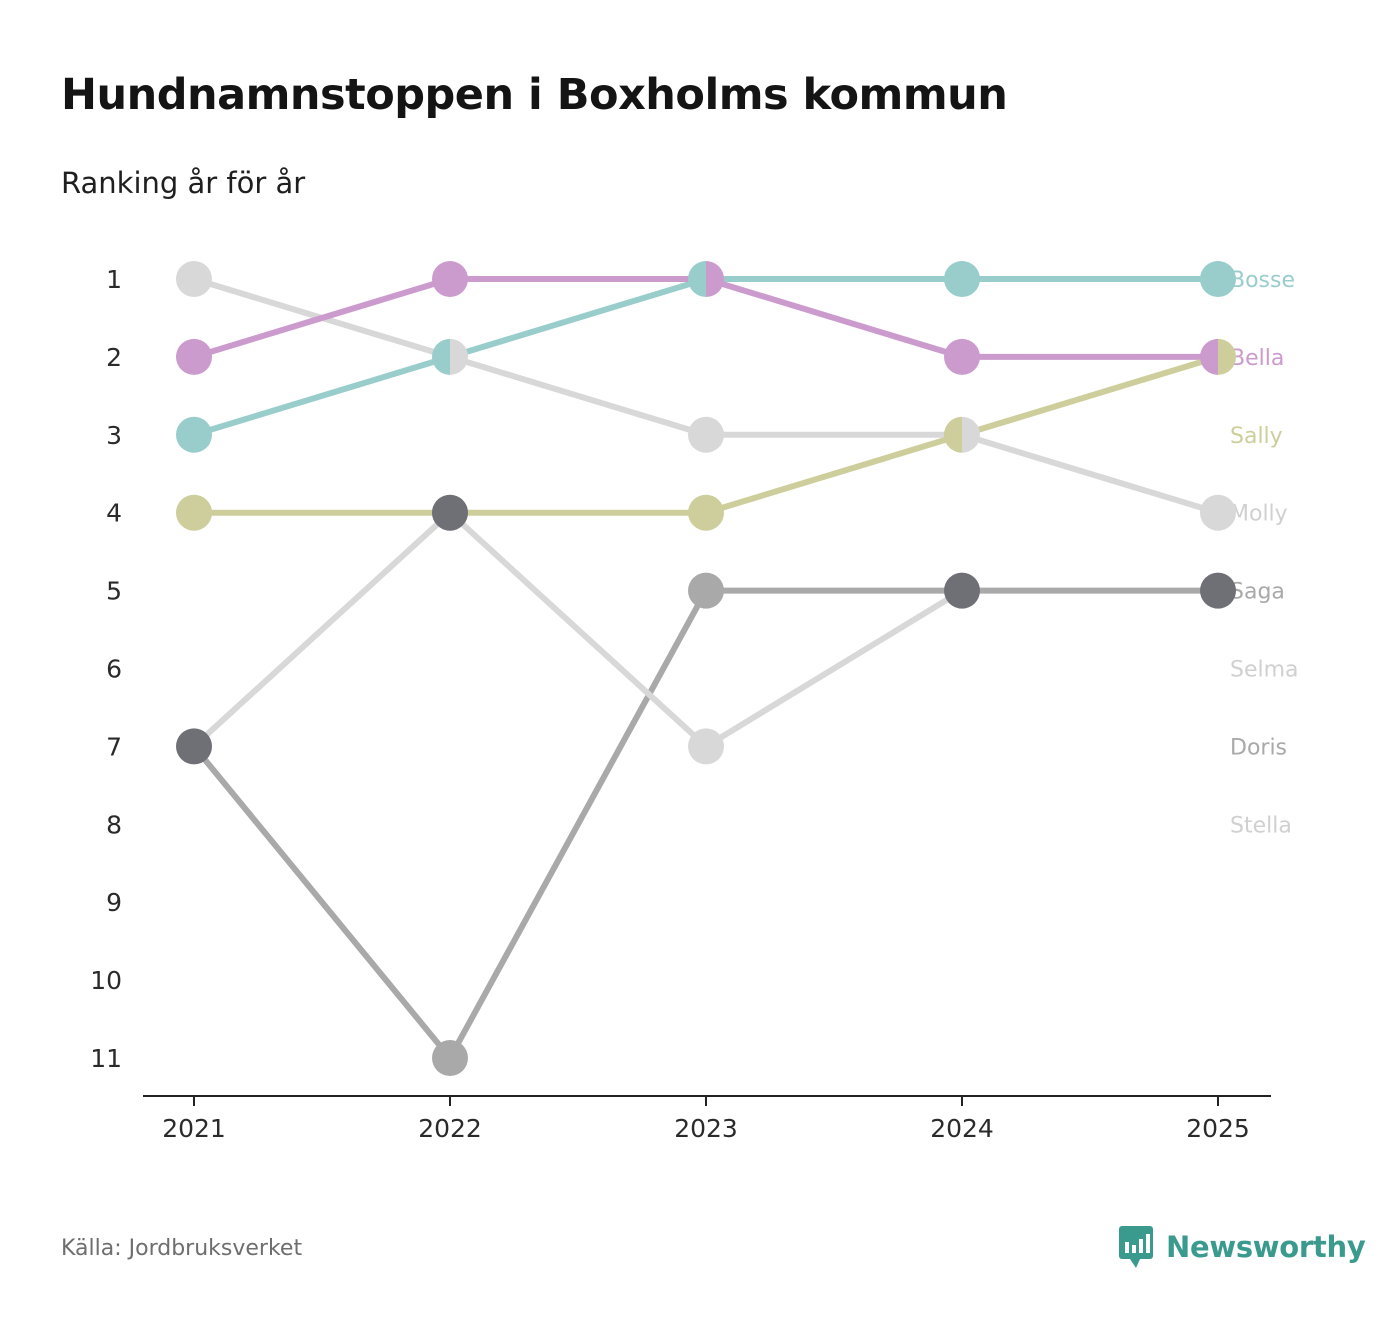  I want to click on x-tick-label: 2023, so click(706, 1128).